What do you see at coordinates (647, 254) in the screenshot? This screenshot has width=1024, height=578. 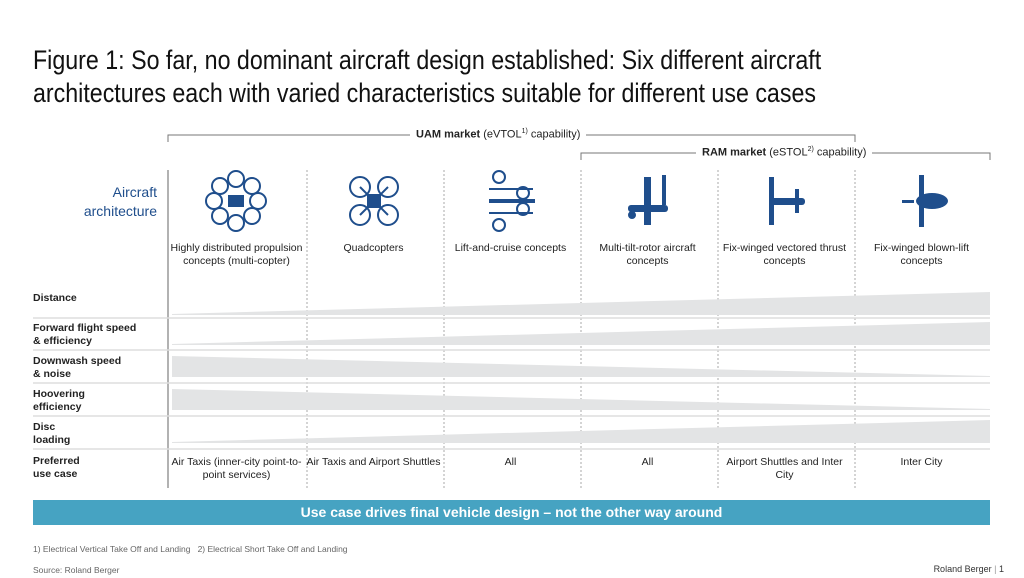 I see `column-name: Multi-tilt-rotor aircraft concepts` at bounding box center [647, 254].